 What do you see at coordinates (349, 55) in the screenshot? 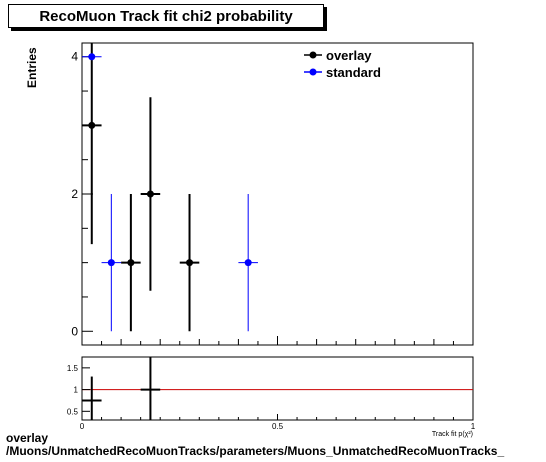
I see `legend-overlay-label: overlay` at bounding box center [349, 55].